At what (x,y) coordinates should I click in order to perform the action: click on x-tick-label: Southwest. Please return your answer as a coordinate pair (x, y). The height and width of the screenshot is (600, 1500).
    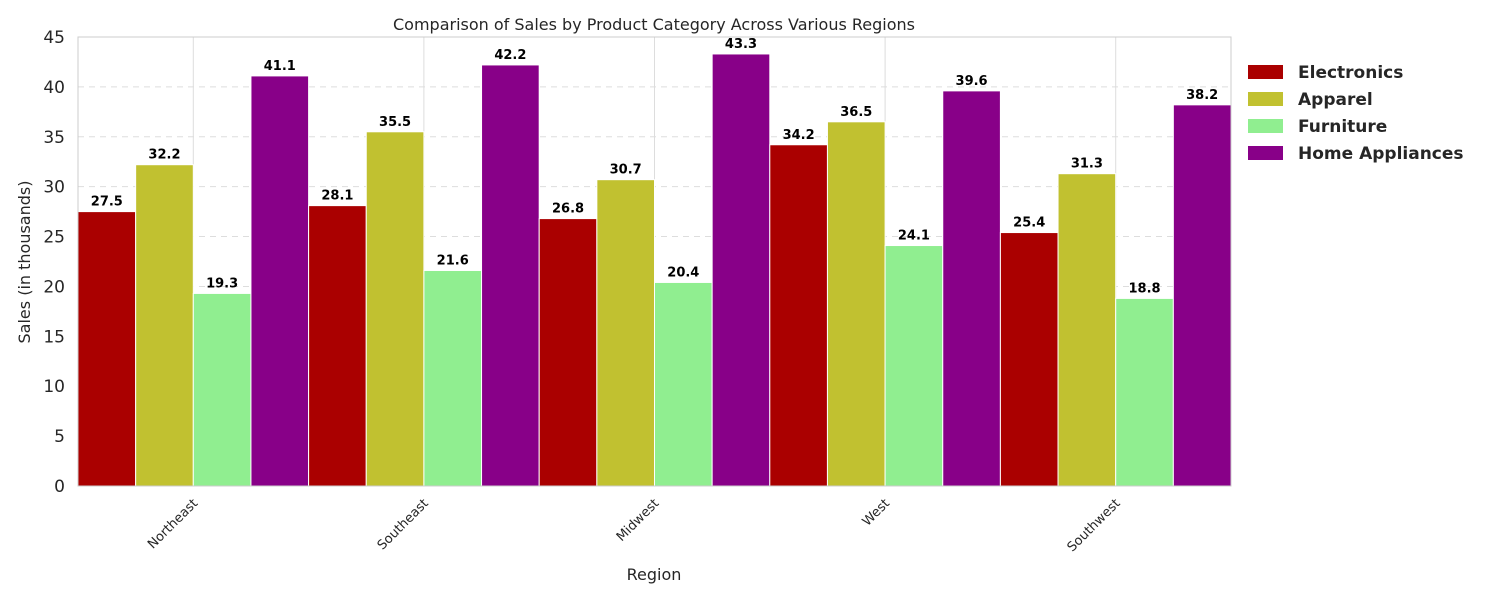
    Looking at the image, I should click on (1094, 525).